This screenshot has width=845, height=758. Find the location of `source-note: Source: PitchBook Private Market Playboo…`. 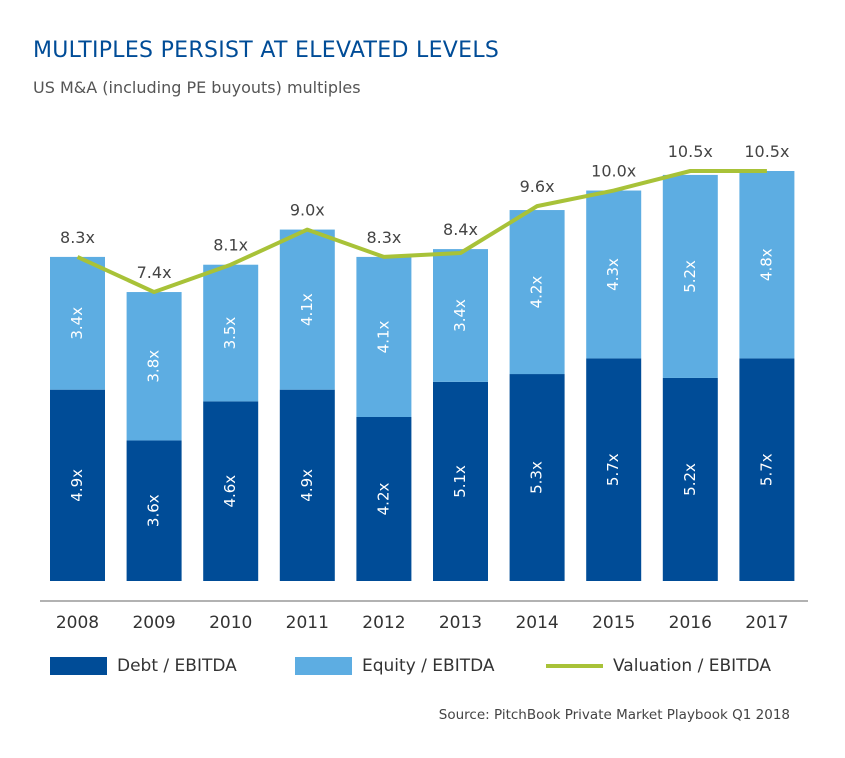

source-note: Source: PitchBook Private Market Playboo… is located at coordinates (614, 715).